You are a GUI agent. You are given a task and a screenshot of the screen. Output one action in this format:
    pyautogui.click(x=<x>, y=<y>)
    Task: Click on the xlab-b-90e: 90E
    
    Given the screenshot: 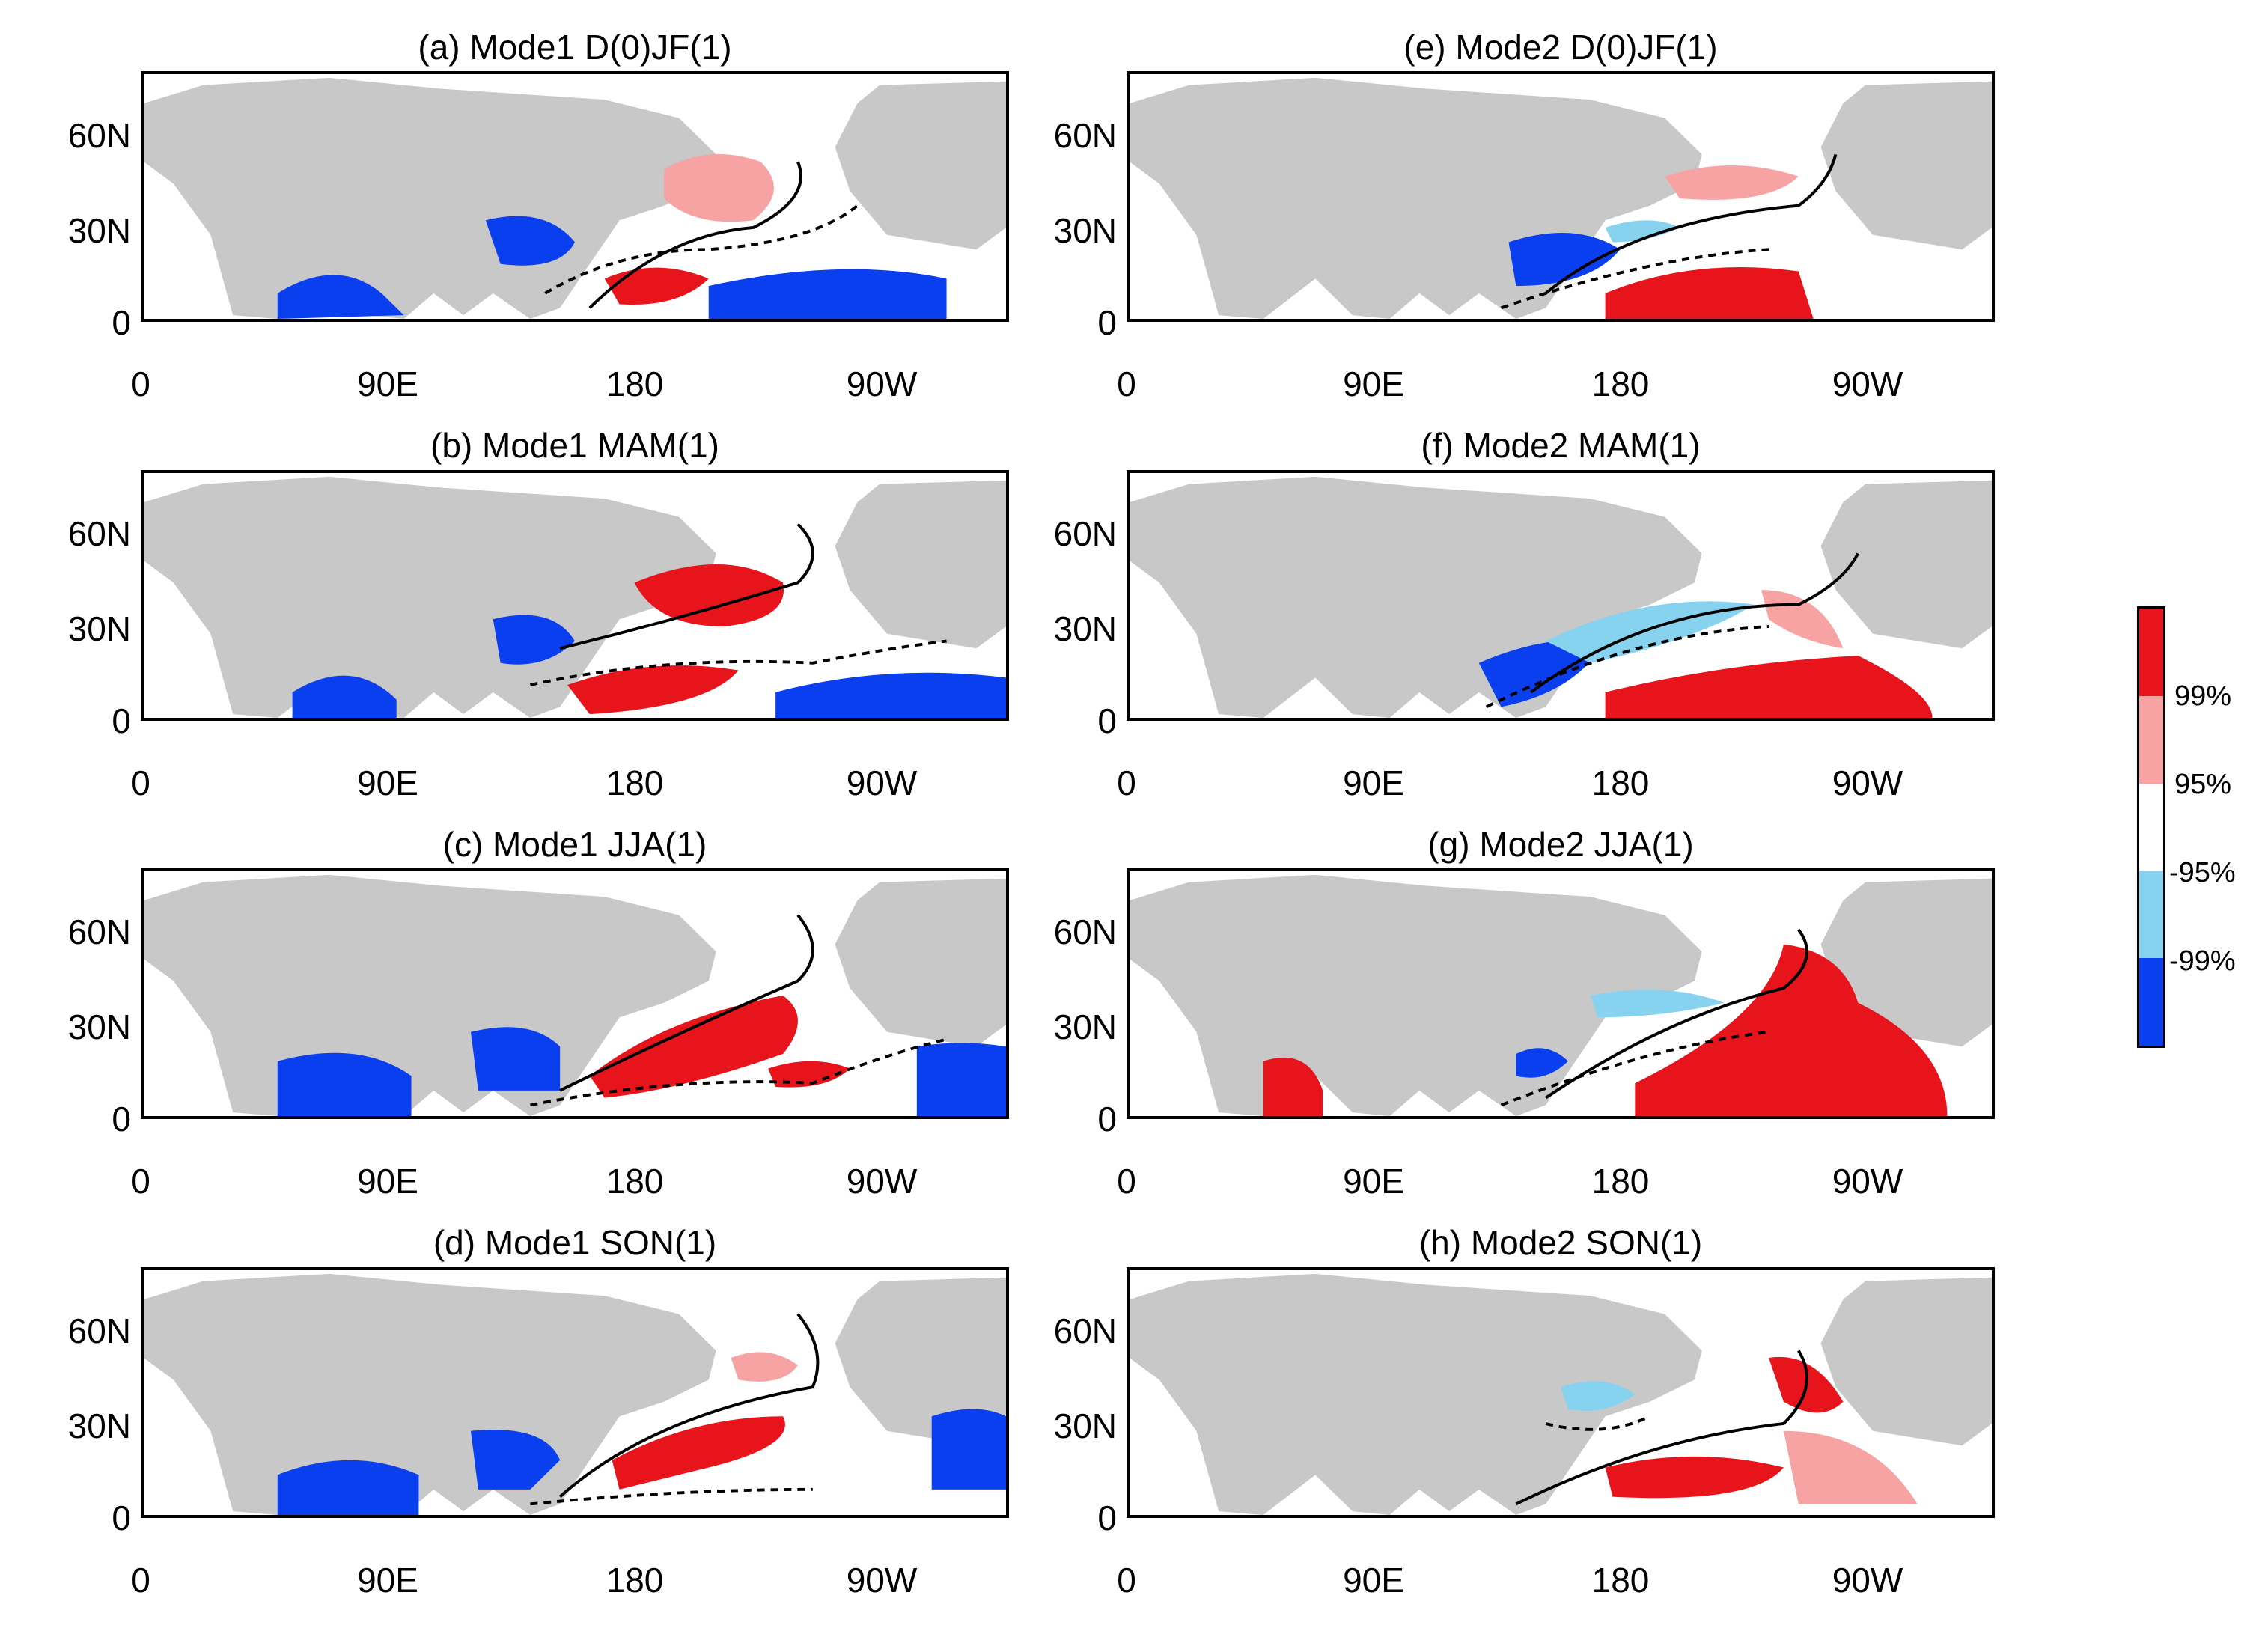 What is the action you would take?
    pyautogui.click(x=388, y=783)
    